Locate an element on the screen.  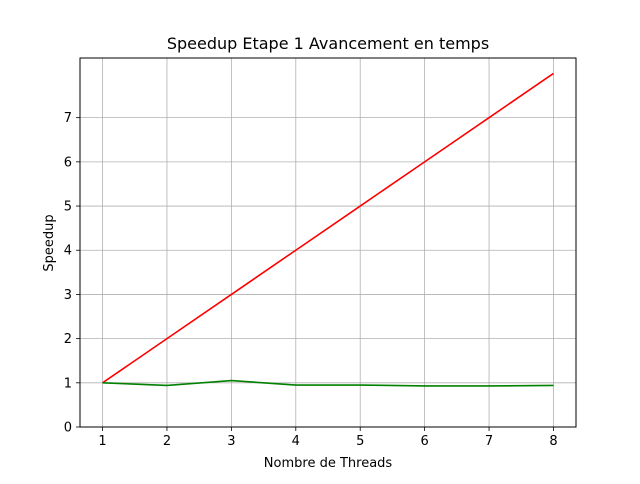
x-tick-label: 2 is located at coordinates (167, 441).